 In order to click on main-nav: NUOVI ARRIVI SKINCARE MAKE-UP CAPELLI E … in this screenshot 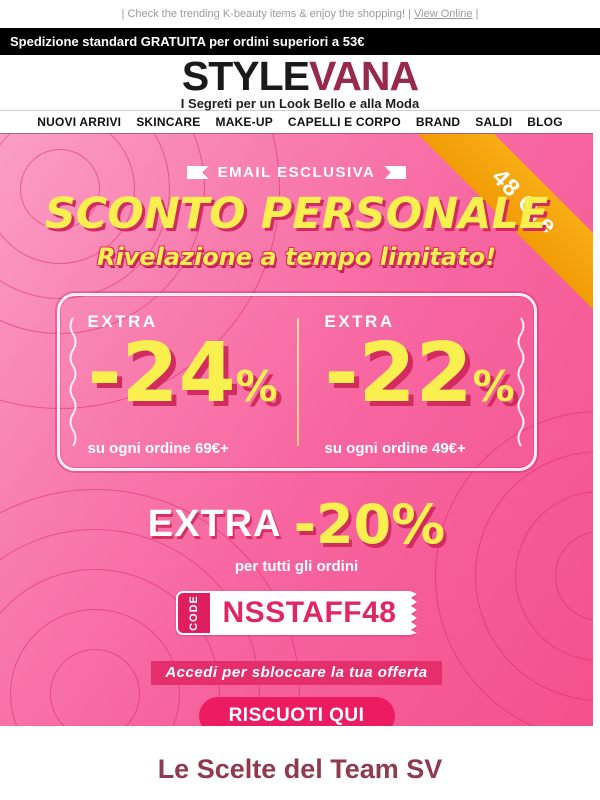, I will do `click(300, 121)`.